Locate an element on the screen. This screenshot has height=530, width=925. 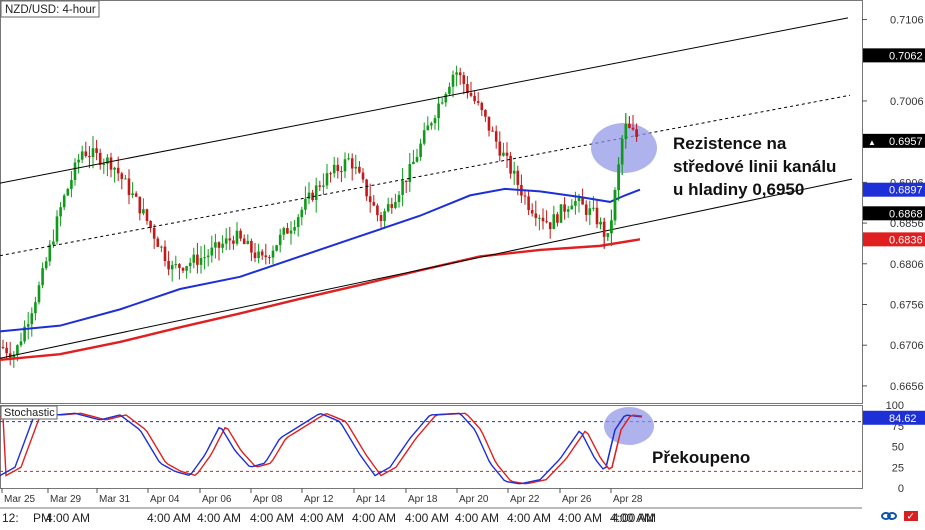
price-badge-label: 0.7062 is located at coordinates (906, 56).